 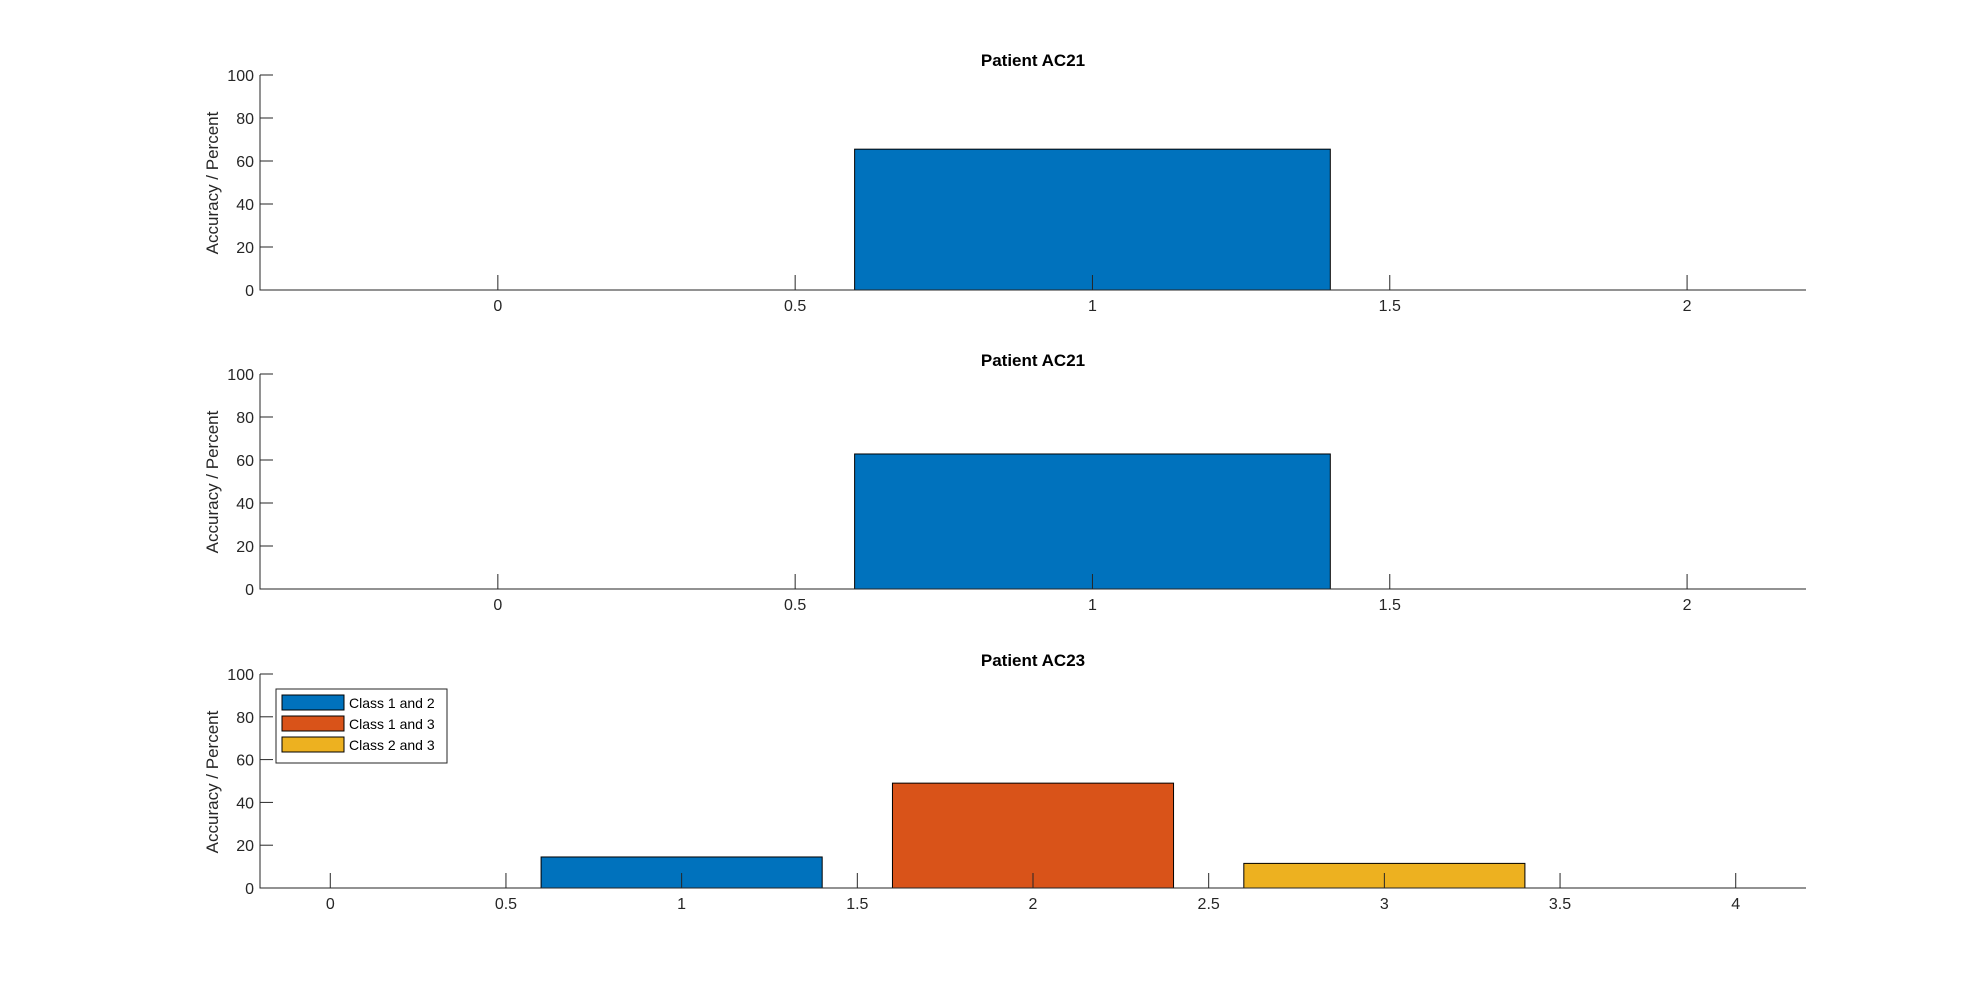 I want to click on subplot-title: Patient AC23, so click(x=1033, y=660).